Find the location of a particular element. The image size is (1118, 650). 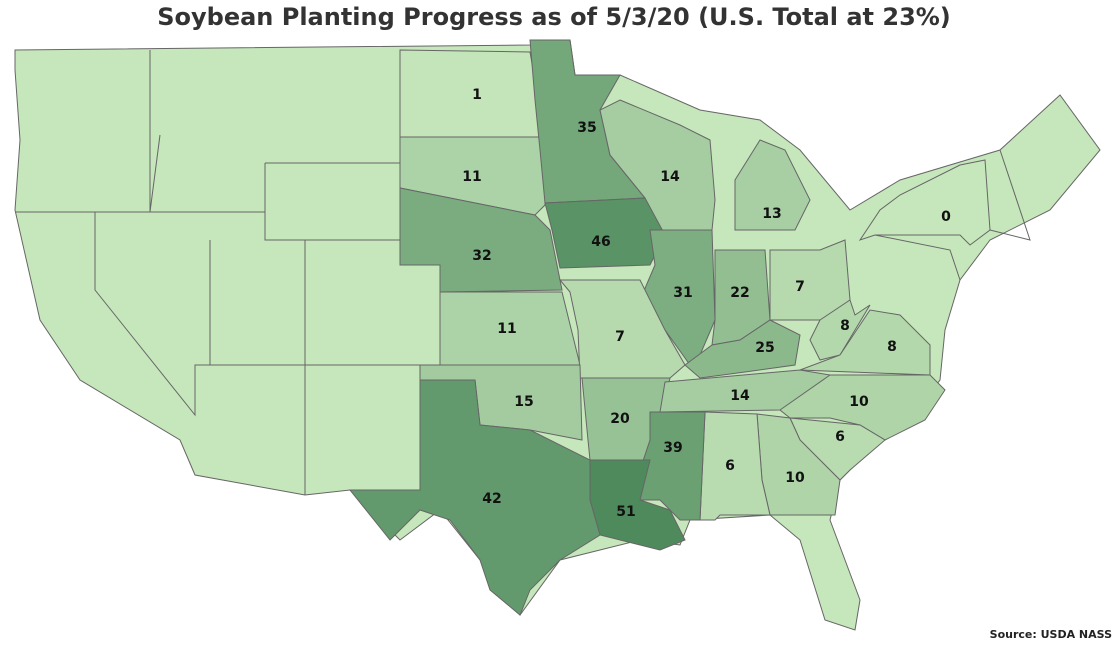

state-value-label: 25 is located at coordinates (764, 348).